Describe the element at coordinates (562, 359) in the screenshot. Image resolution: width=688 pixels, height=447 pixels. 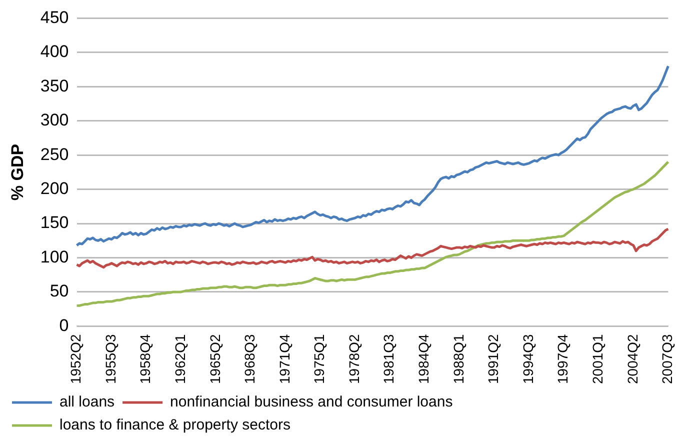
I see `x-tick-label: 1997Q4` at that location.